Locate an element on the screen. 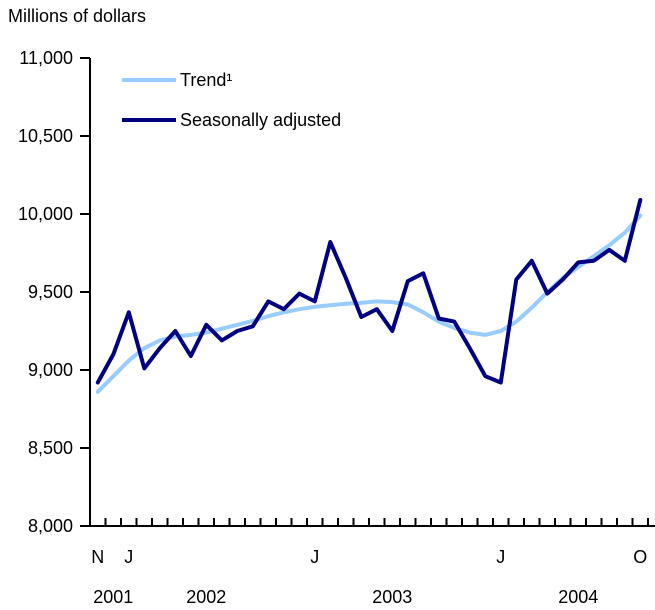  legend: Trend¹ Seasonally adjusted is located at coordinates (231, 100).